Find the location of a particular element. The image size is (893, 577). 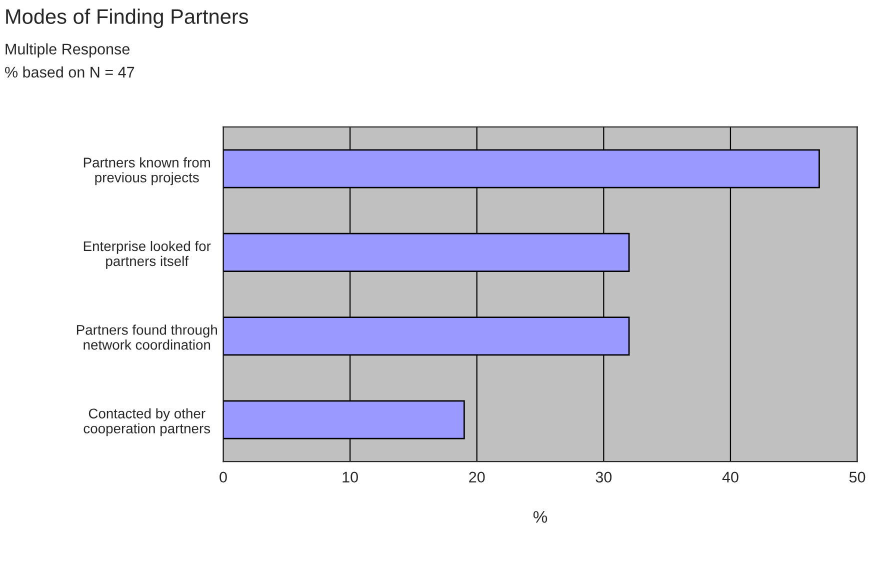

y-tick-label: Partners known from previous projects is located at coordinates (147, 171).